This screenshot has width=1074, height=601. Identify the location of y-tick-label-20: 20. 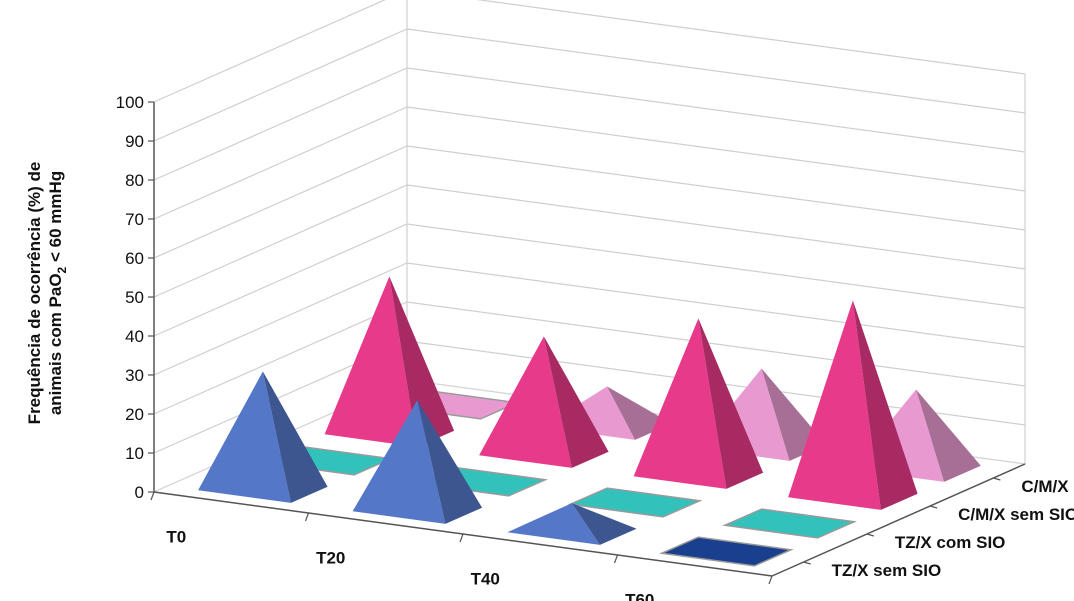
(134, 414).